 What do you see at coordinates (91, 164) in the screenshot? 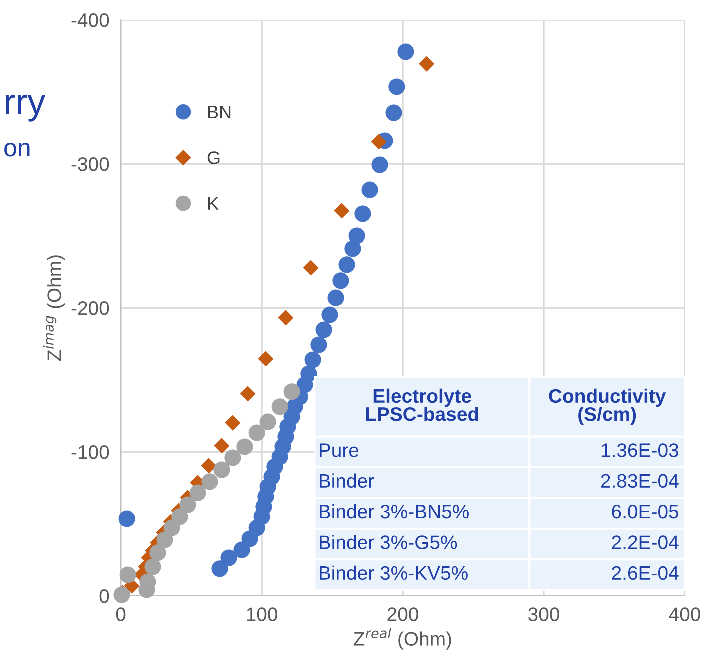
I see `y-tick-label: -300` at bounding box center [91, 164].